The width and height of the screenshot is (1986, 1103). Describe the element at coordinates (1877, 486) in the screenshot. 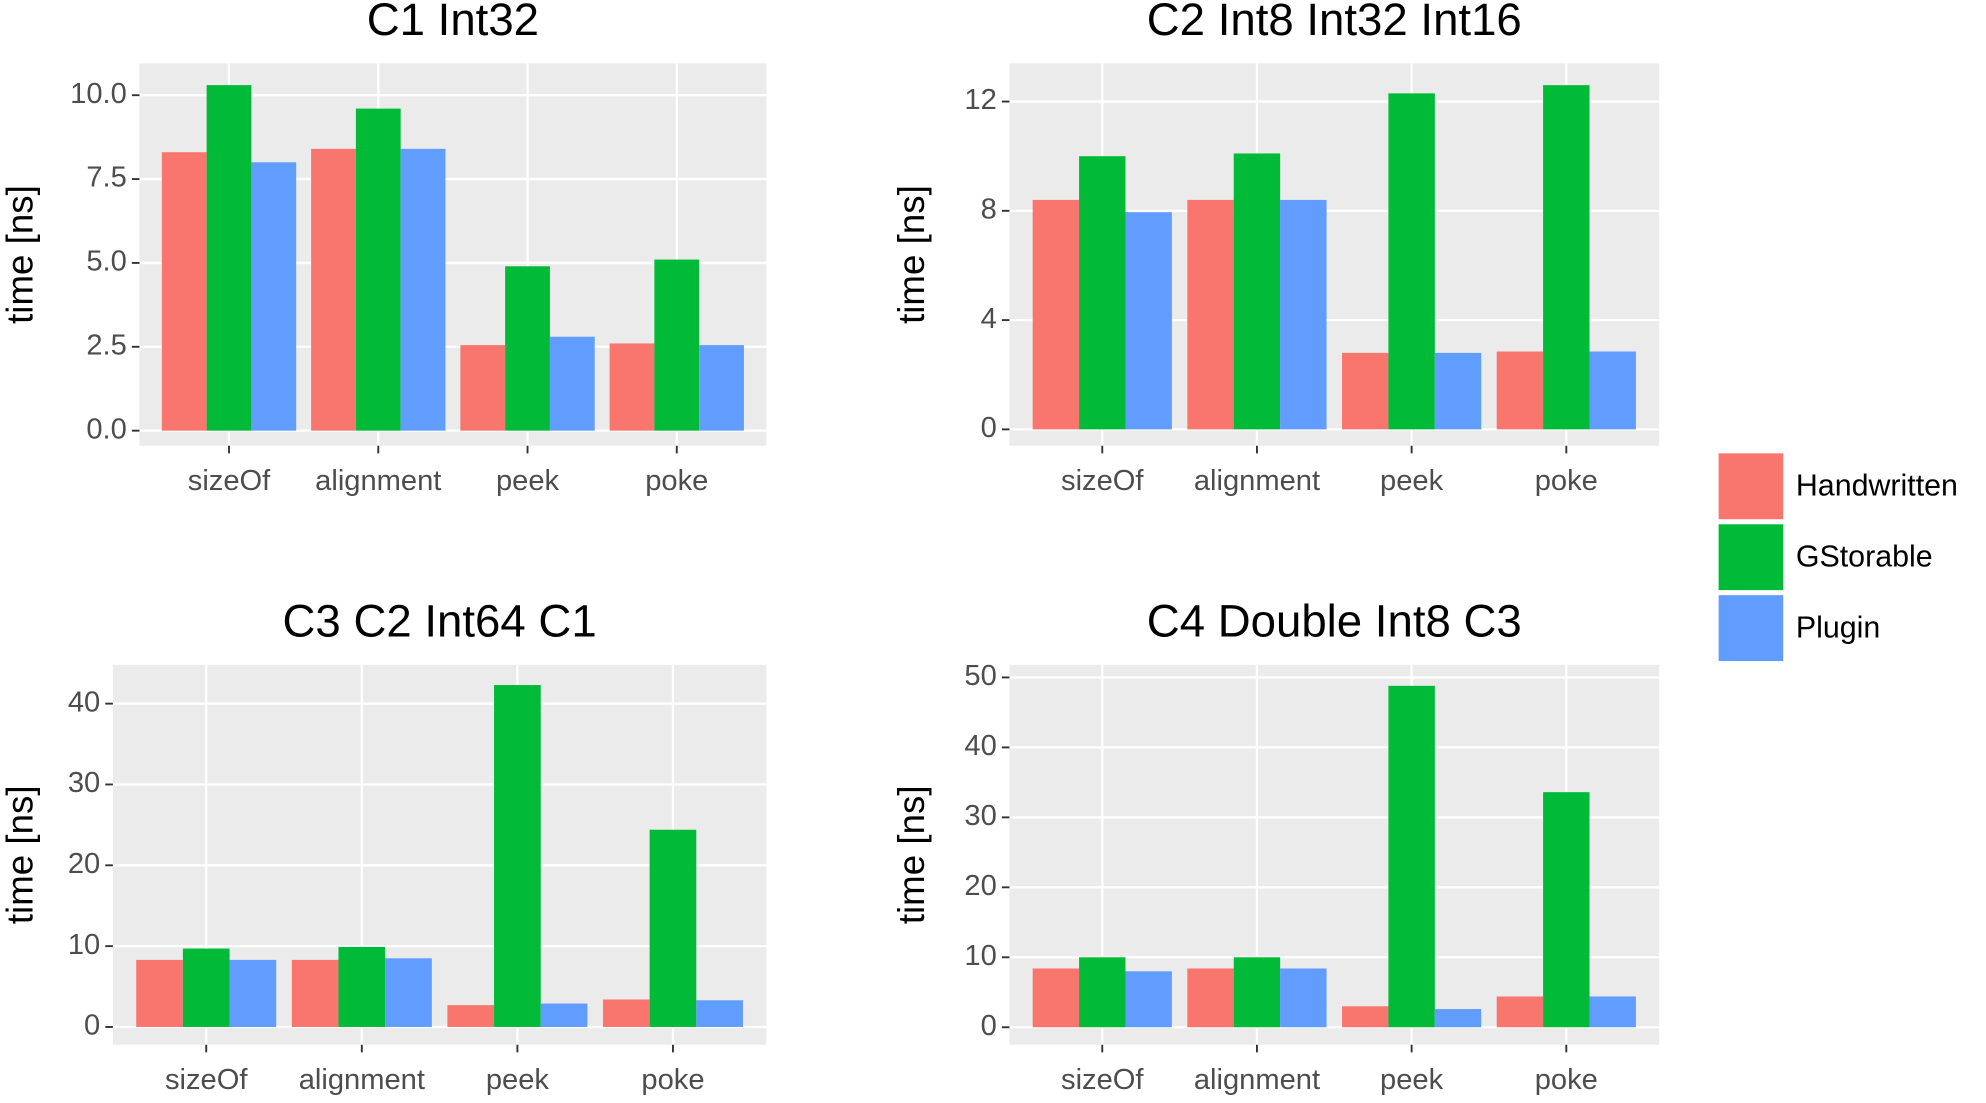

I see `legend-label: Handwritten` at that location.